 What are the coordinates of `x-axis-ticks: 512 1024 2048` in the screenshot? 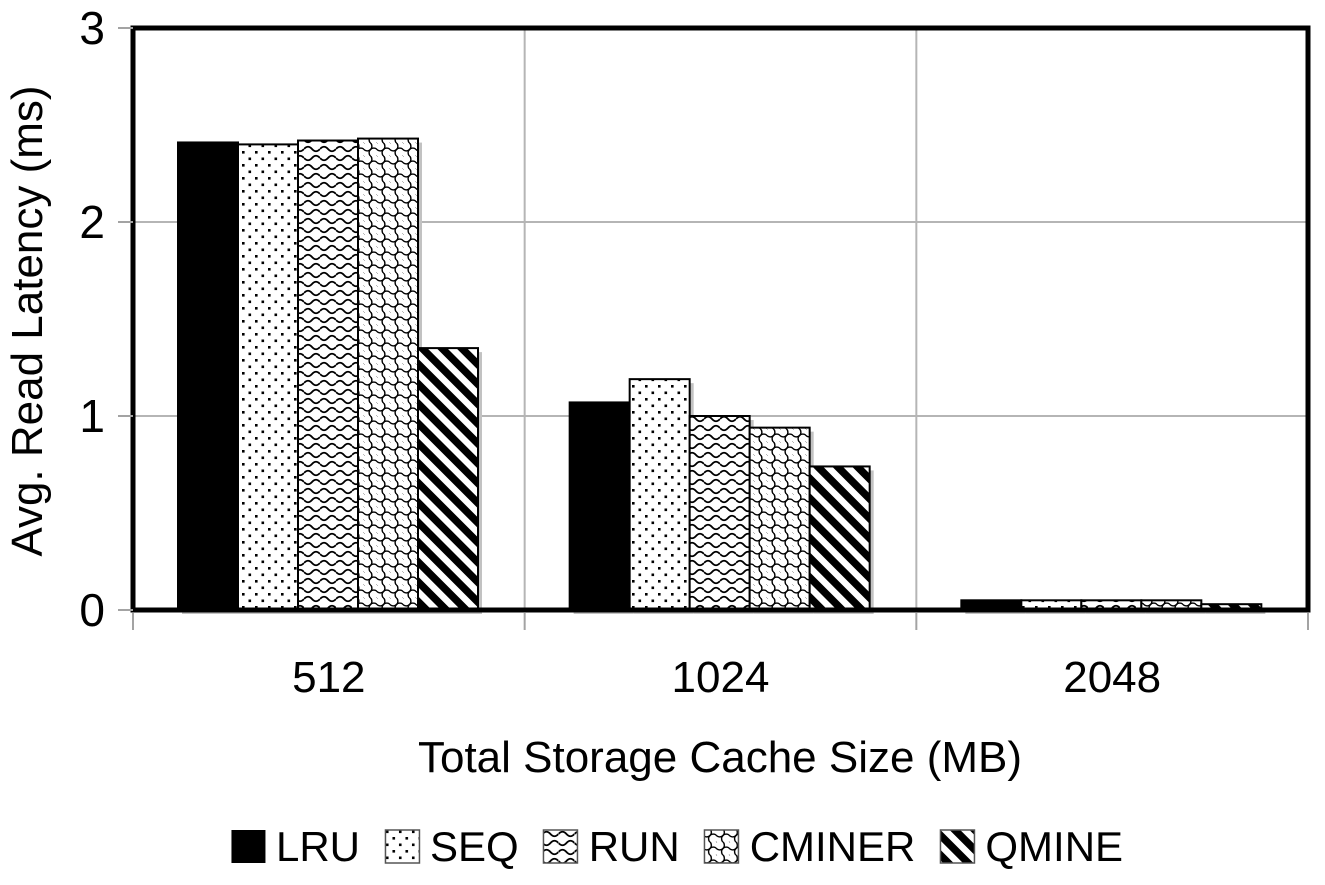 It's located at (720, 657).